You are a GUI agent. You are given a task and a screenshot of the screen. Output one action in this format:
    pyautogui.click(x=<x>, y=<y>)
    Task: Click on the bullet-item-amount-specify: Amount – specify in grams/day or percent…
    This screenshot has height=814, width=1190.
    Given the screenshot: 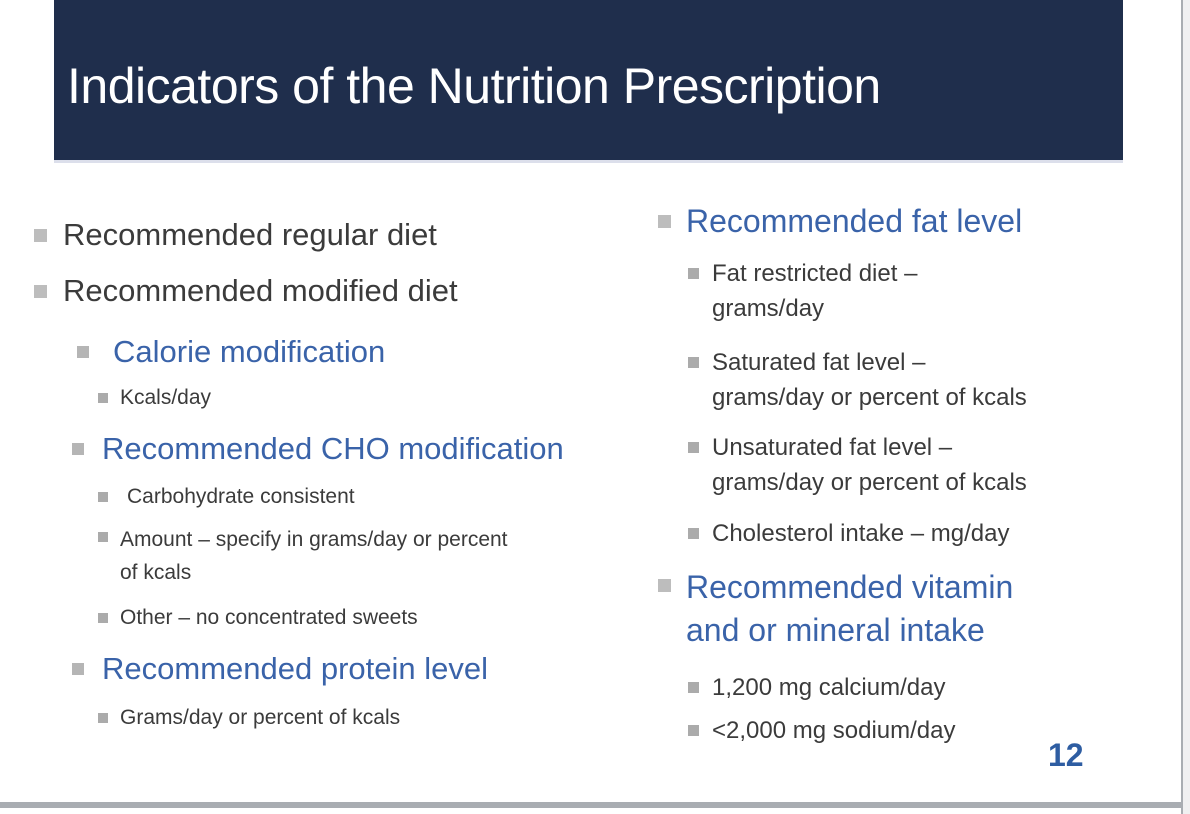 What is the action you would take?
    pyautogui.click(x=341, y=556)
    